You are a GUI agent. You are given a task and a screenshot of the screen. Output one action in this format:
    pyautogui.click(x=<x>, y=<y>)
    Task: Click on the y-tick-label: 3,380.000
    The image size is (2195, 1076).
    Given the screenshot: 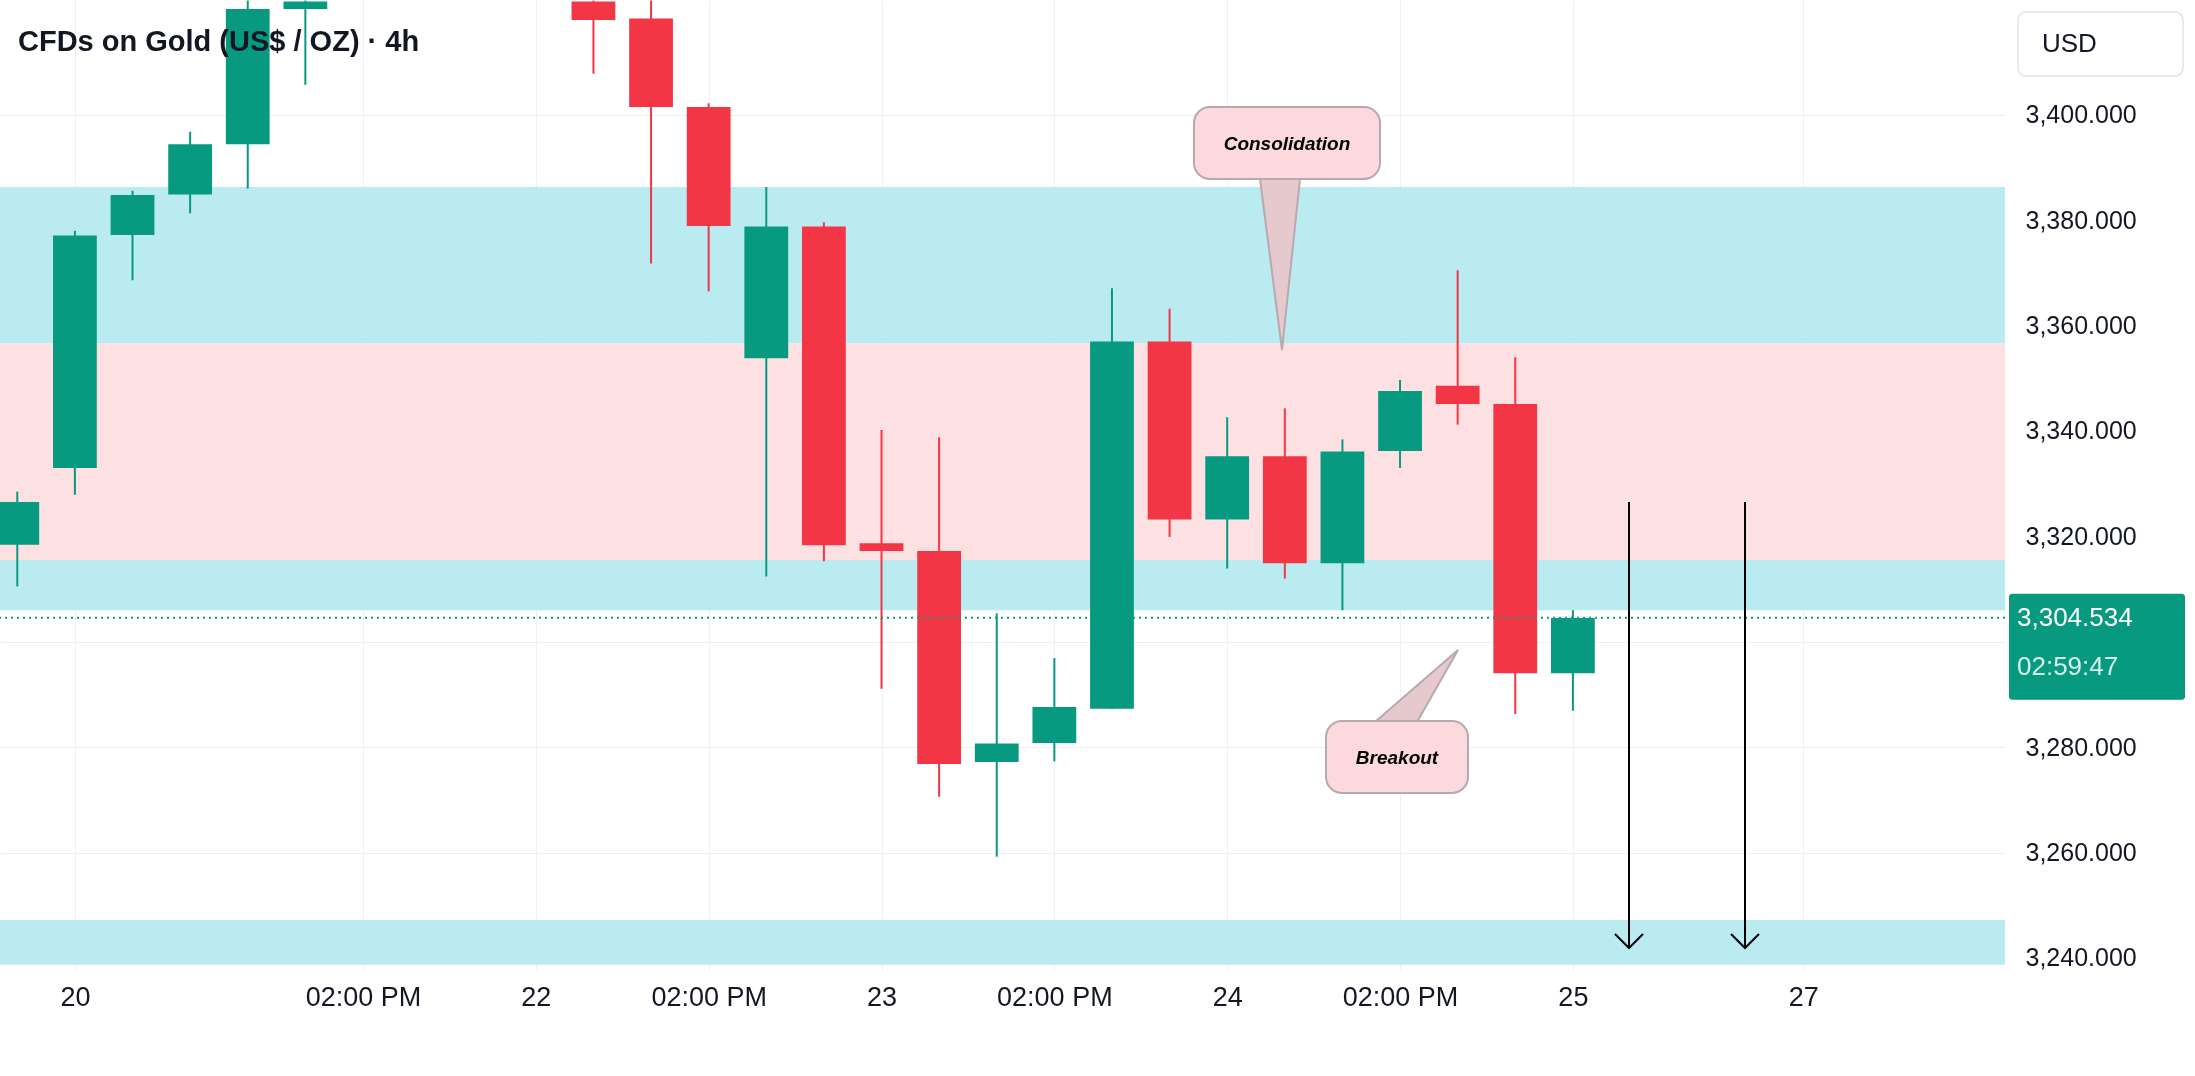 What is the action you would take?
    pyautogui.click(x=2081, y=219)
    